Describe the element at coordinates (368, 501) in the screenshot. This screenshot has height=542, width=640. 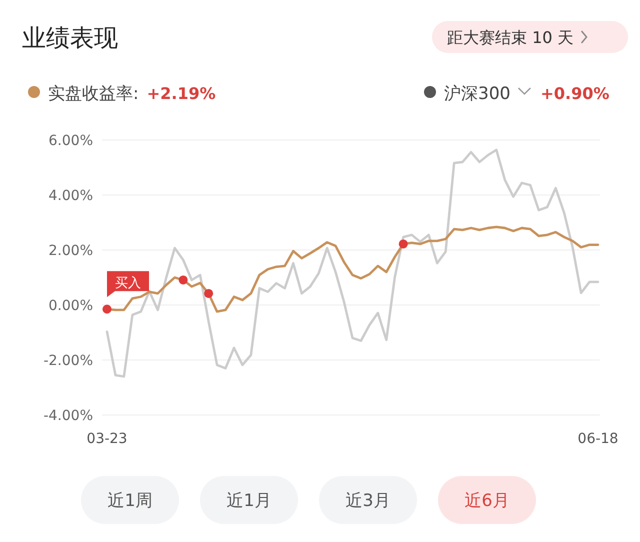
I see `text: 近3月` at that location.